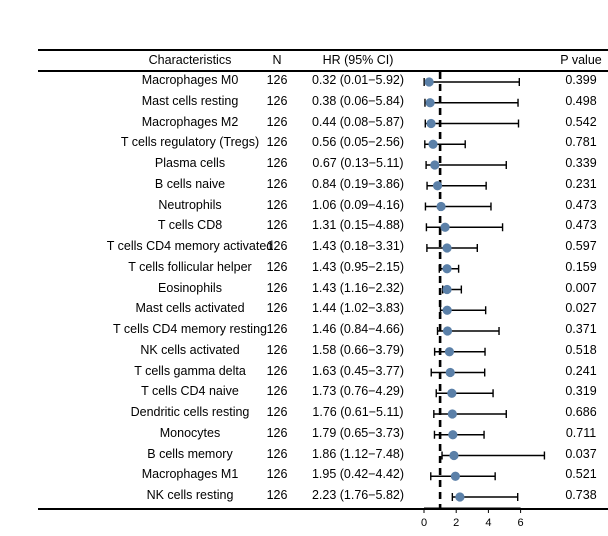 This screenshot has height=536, width=608. I want to click on row-p-value: 0.371, so click(581, 329).